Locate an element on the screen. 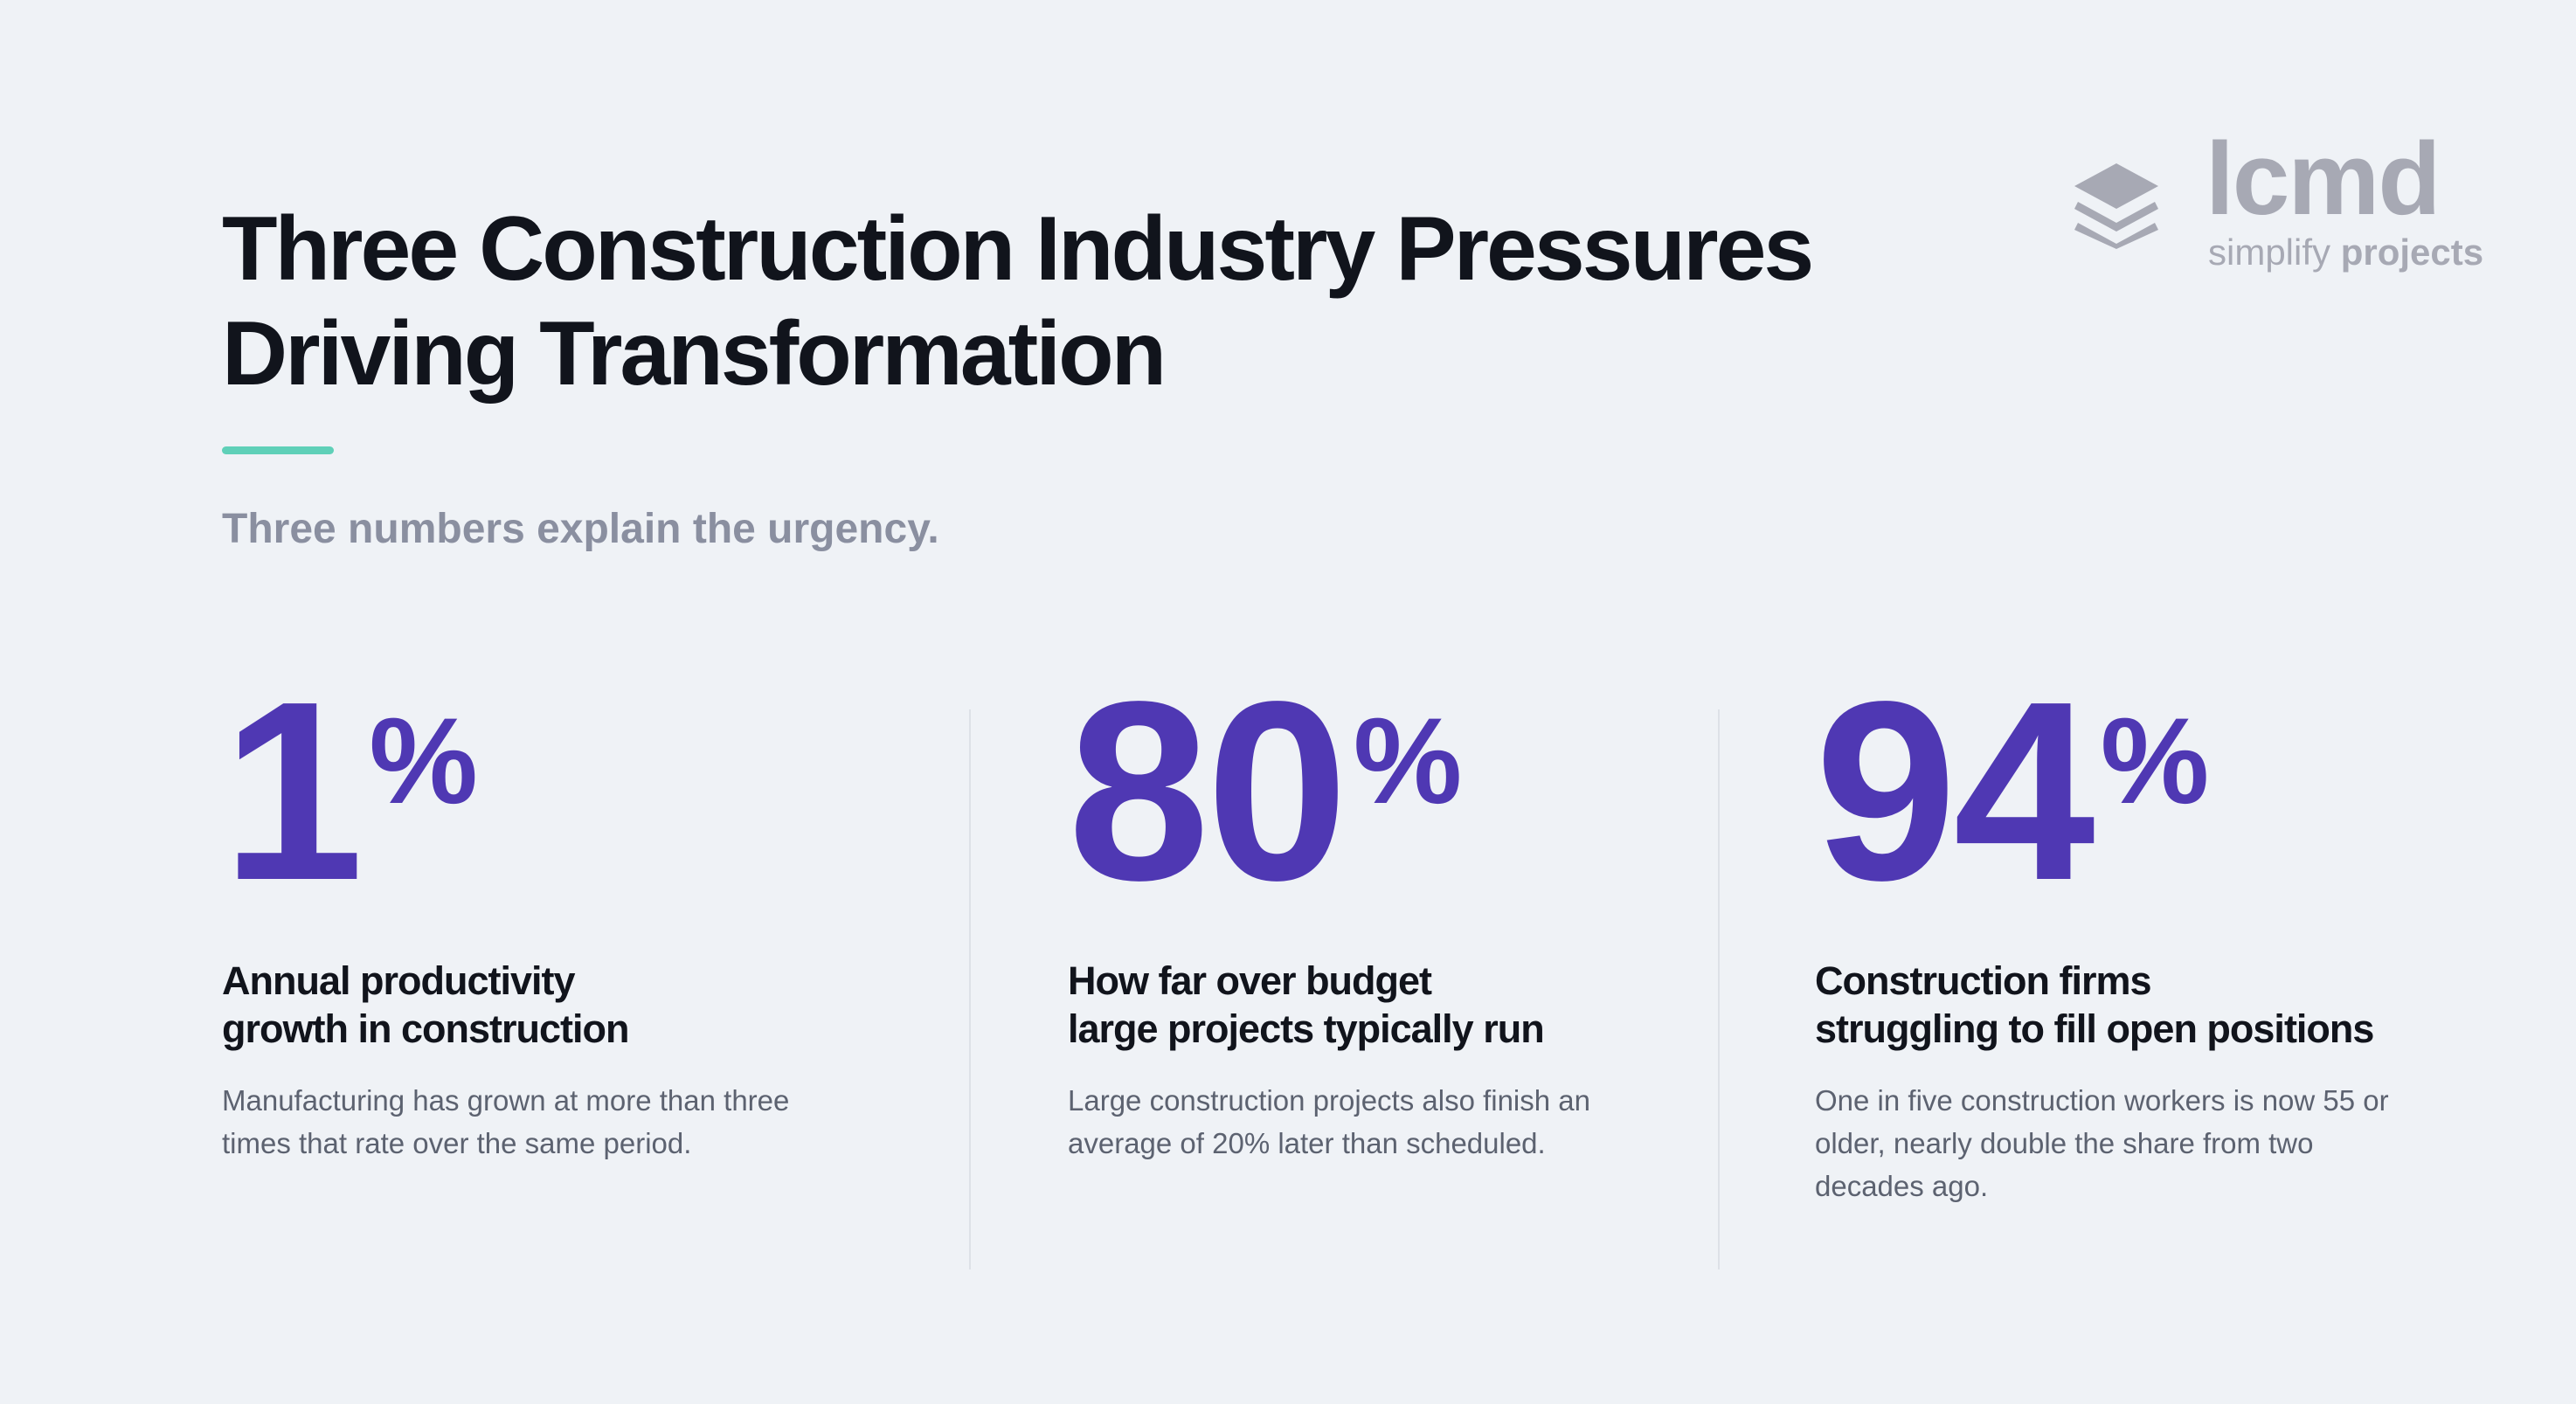 Image resolution: width=2576 pixels, height=1404 pixels. stat-figure: 1% is located at coordinates (554, 790).